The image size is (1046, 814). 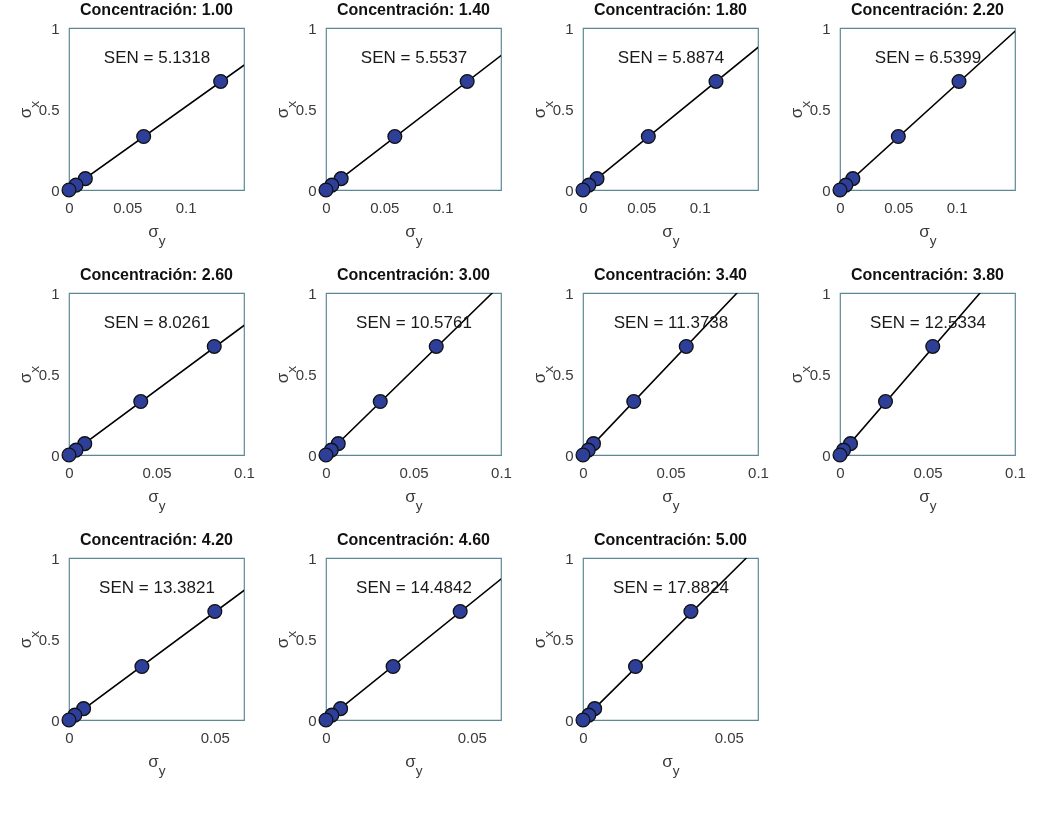 I want to click on chart-title: Concentración: 3.80, so click(x=928, y=274).